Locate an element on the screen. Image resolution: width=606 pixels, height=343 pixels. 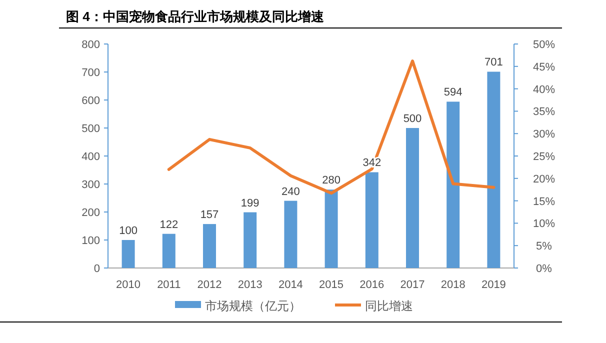
x-tick-label: 2017 is located at coordinates (412, 285).